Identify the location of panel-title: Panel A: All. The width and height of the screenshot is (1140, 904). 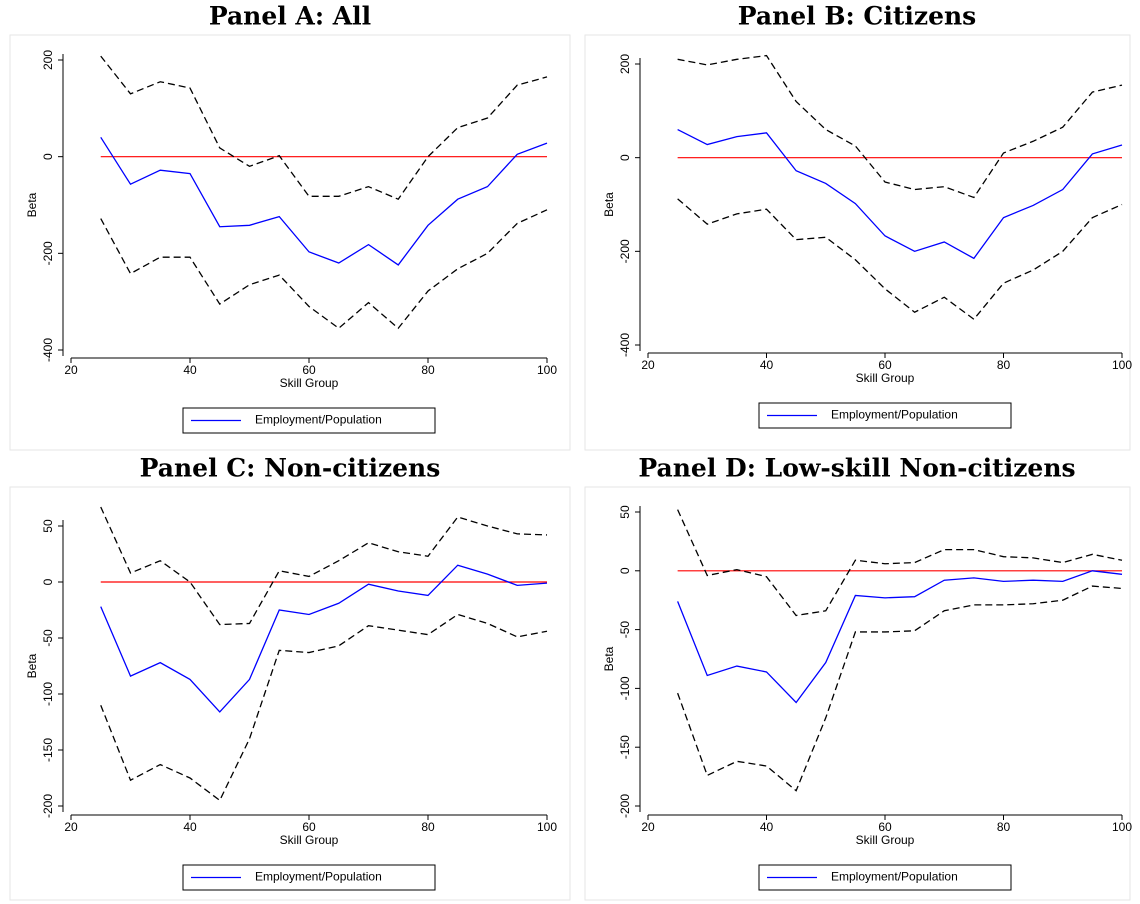
(290, 16).